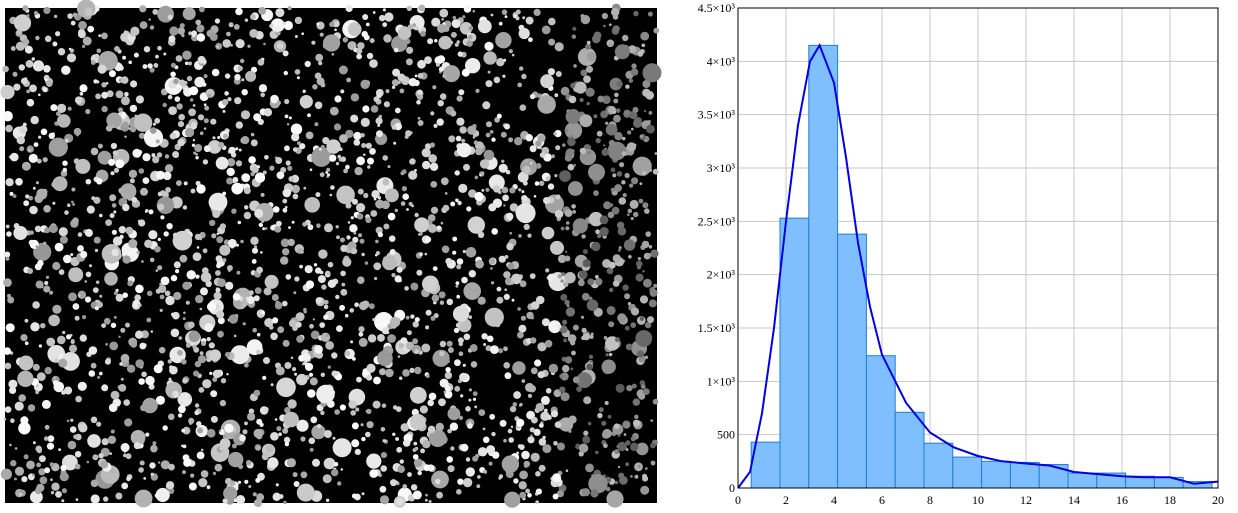  What do you see at coordinates (717, 115) in the screenshot?
I see `y-tick-label: 3.5×10³` at bounding box center [717, 115].